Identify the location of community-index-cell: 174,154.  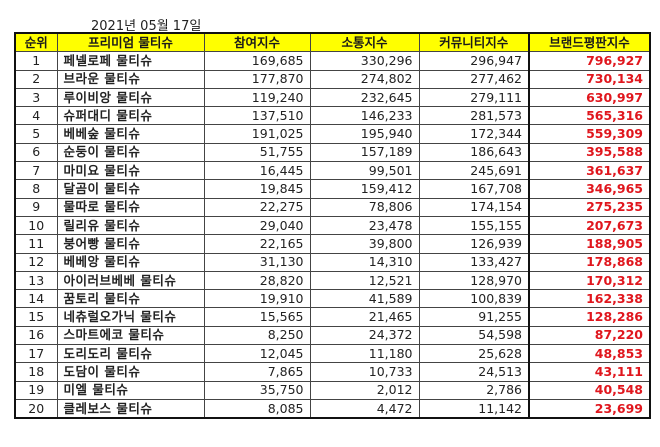
(474, 207).